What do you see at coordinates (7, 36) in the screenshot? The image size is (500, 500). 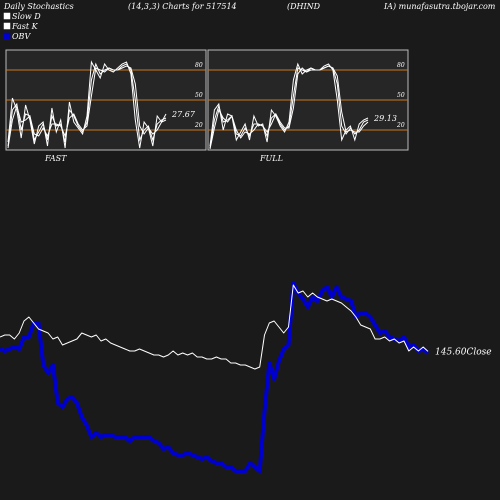 I see `legend-swatch-obv` at bounding box center [7, 36].